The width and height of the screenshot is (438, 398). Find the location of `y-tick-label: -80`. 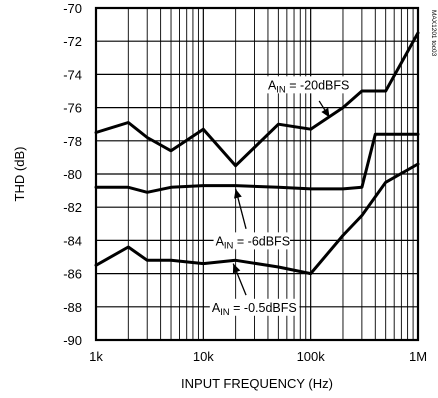

y-tick-label: -80 is located at coordinates (72, 174).